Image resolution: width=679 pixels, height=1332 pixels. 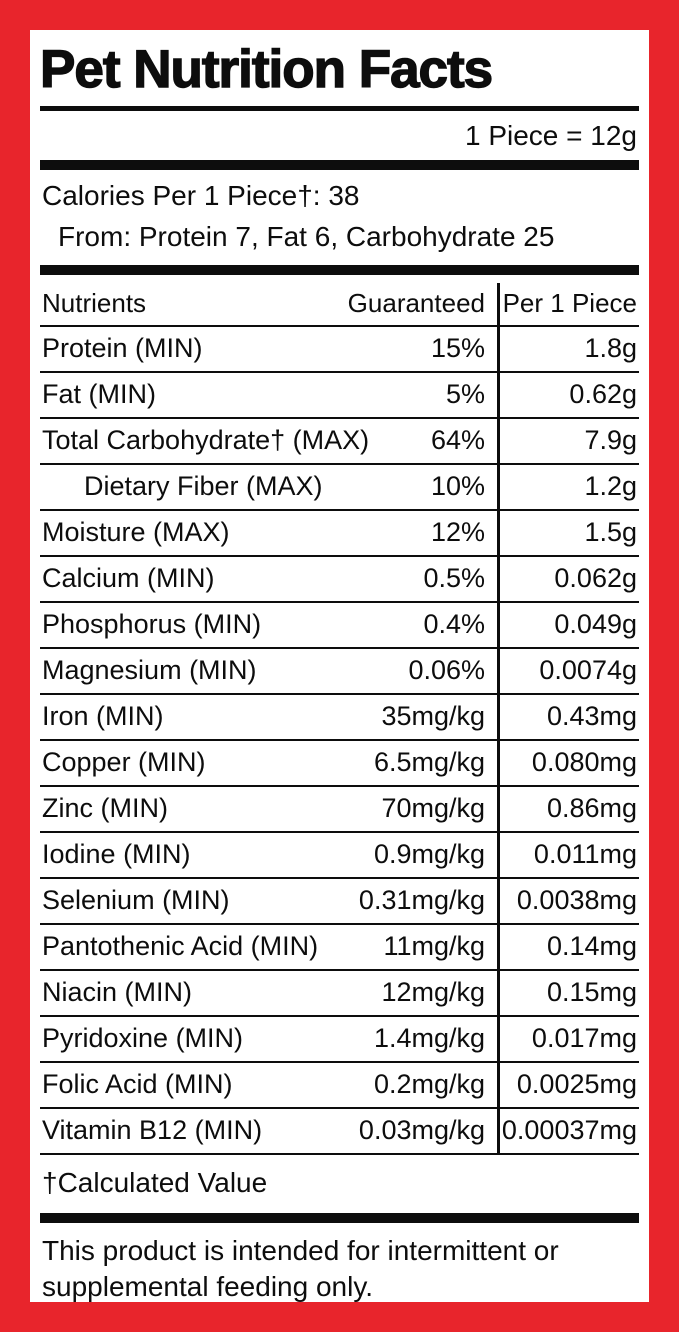 What do you see at coordinates (122, 348) in the screenshot?
I see `nutrient-name: Protein (MIN)` at bounding box center [122, 348].